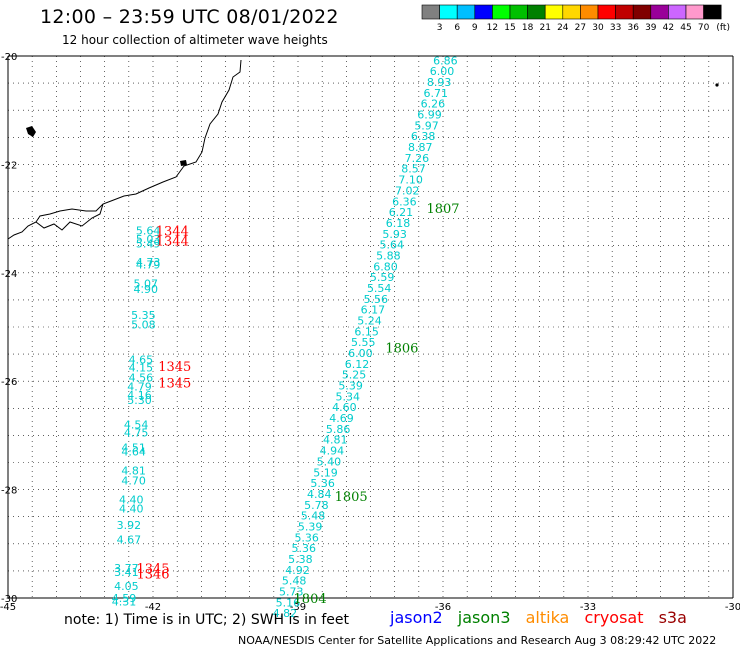  I want to click on wave-height-value: 6.38, so click(423, 136).